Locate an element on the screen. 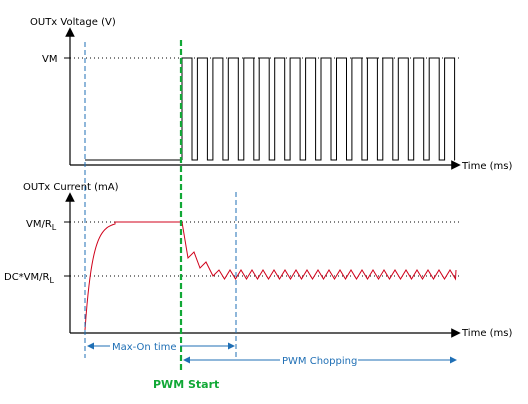  pwm-chopping-label-bg is located at coordinates (319, 360).